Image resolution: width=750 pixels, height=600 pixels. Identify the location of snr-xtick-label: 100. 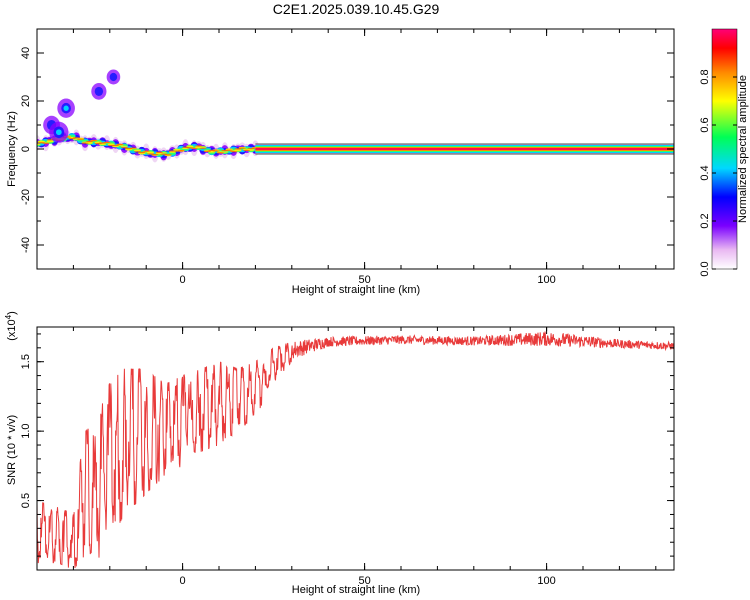
(546, 581).